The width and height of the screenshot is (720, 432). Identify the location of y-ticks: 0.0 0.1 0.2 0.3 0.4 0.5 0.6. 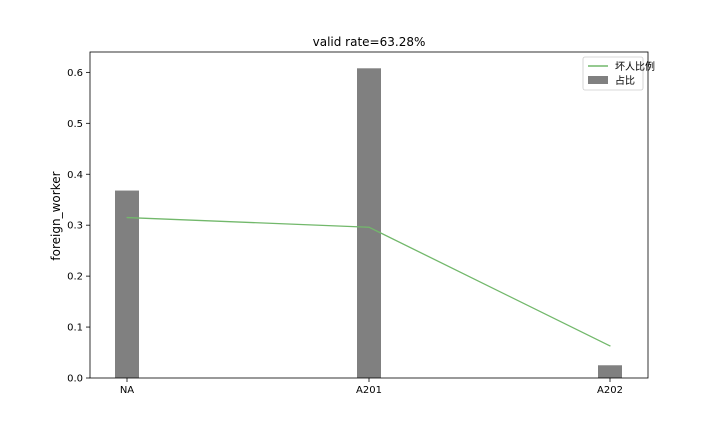
(78, 226).